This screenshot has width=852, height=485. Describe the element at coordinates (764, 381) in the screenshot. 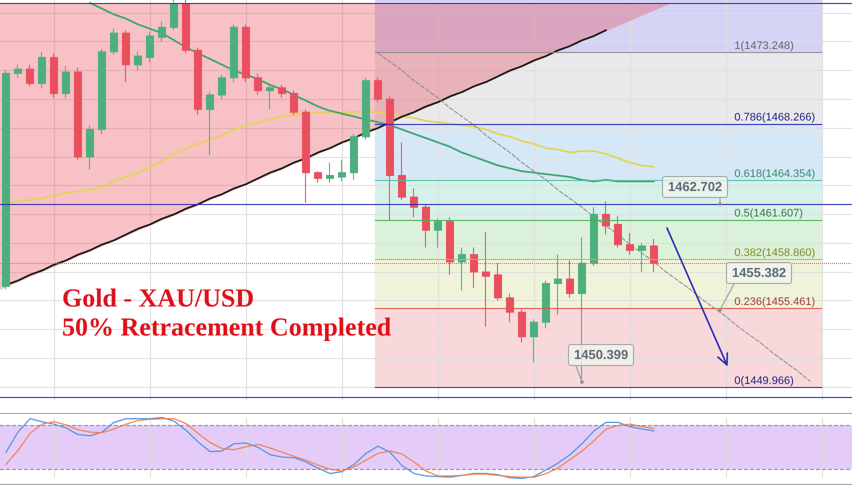

I see `ref-line-label: 0(1449.966)` at that location.